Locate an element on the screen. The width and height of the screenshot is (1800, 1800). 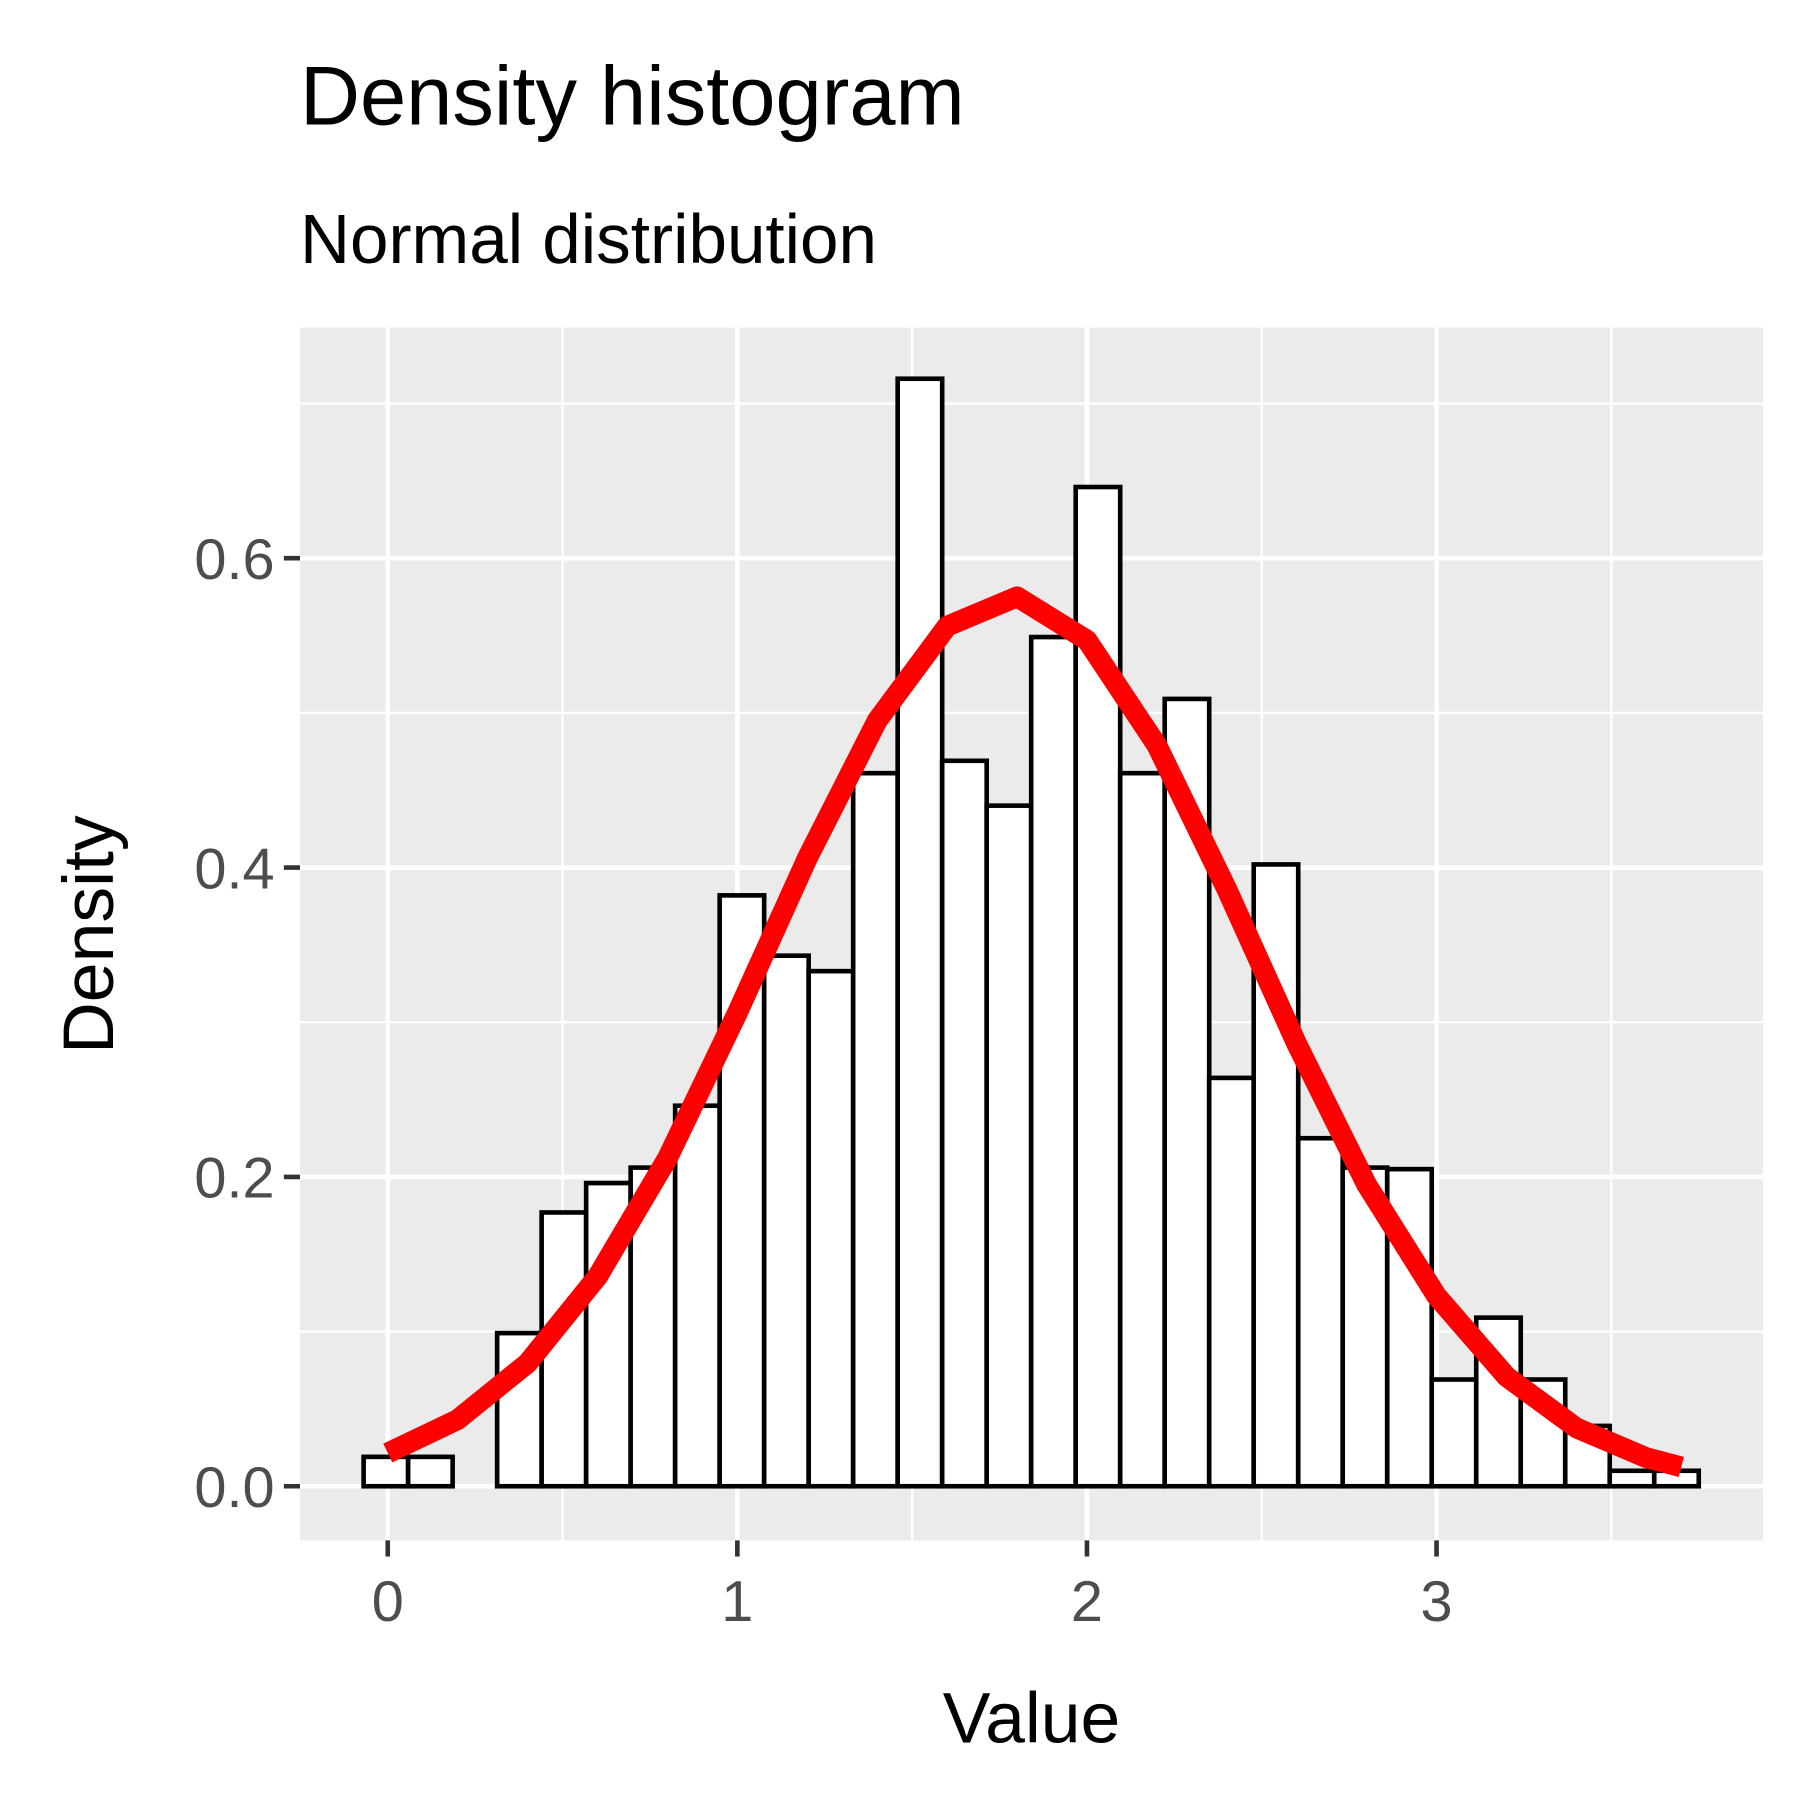
y-tick-label: 0.2 is located at coordinates (234, 1179).